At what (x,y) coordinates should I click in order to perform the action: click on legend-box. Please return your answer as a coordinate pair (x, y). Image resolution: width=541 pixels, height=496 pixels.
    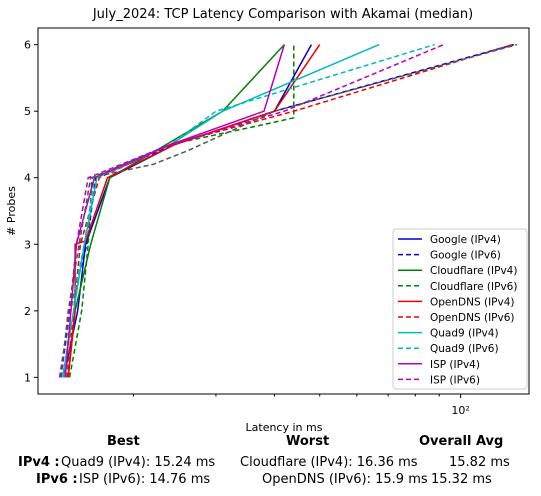
    Looking at the image, I should click on (460, 309).